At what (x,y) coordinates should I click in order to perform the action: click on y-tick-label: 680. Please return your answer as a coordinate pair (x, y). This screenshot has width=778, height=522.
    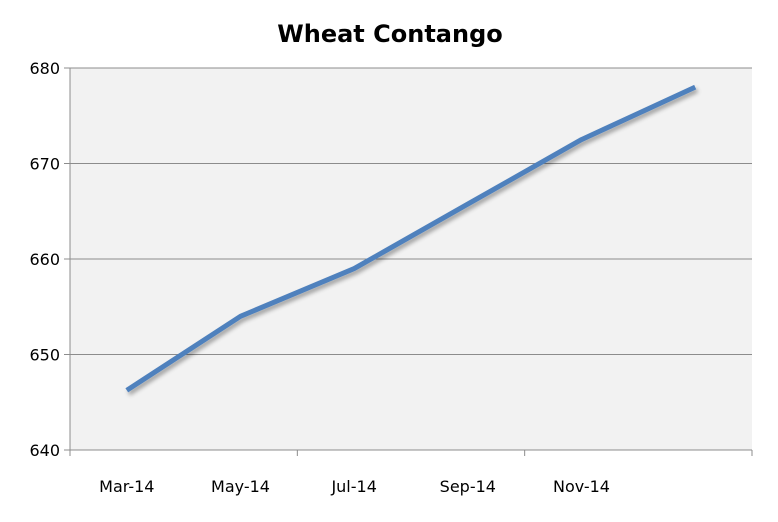
    Looking at the image, I should click on (44, 68).